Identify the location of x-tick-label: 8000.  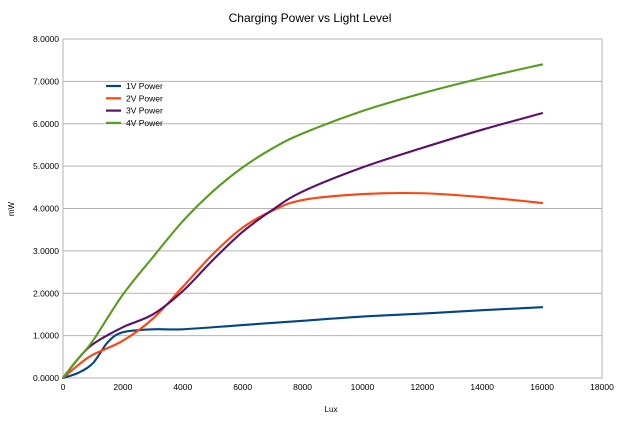
(302, 387).